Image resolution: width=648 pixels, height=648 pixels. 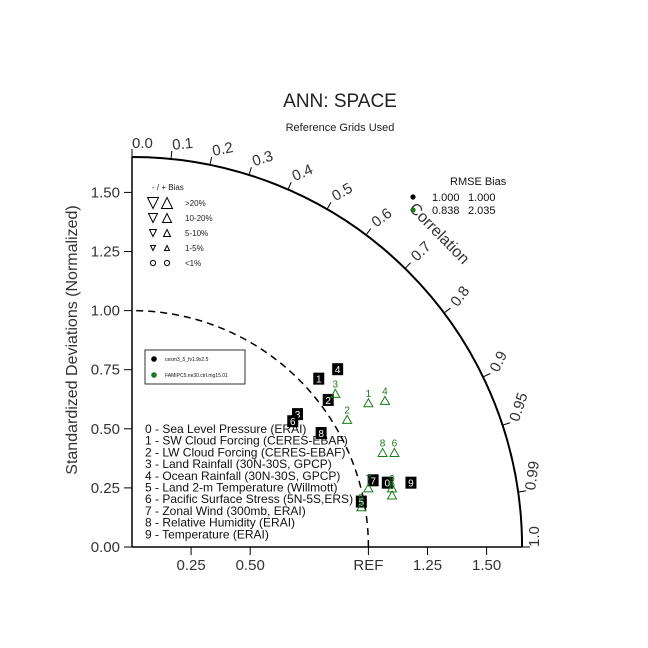 What do you see at coordinates (388, 484) in the screenshot?
I see `cesm-point-label: 0` at bounding box center [388, 484].